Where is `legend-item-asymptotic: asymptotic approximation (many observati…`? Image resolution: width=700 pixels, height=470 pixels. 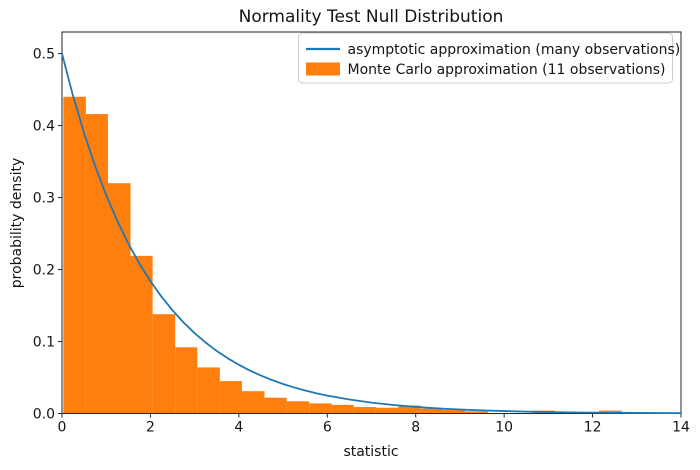 legend-item-asymptotic: asymptotic approximation (many observati… is located at coordinates (514, 50).